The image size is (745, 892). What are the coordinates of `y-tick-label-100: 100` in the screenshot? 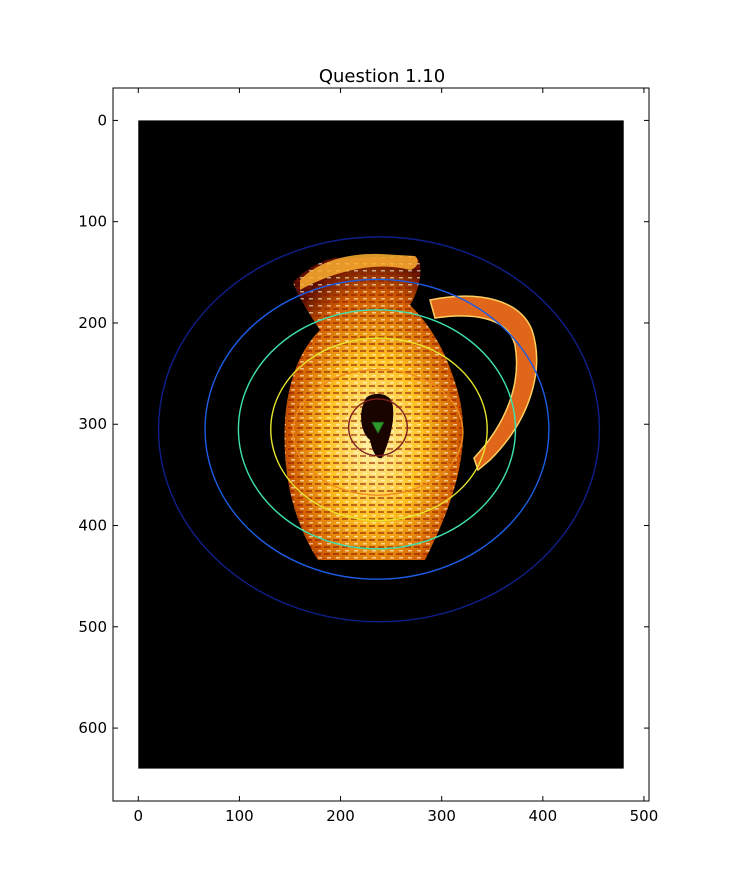 It's located at (92, 222).